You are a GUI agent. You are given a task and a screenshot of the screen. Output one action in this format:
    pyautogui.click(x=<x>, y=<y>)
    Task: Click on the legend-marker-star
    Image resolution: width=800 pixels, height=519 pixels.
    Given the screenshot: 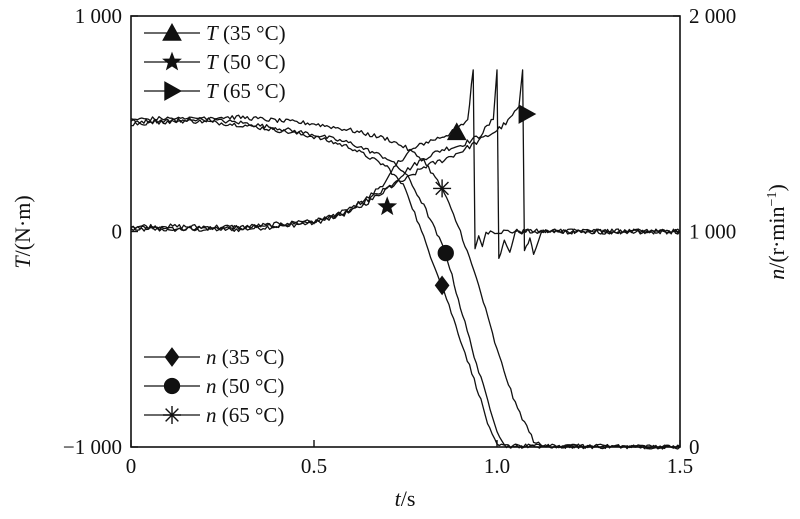 What is the action you would take?
    pyautogui.click(x=172, y=61)
    